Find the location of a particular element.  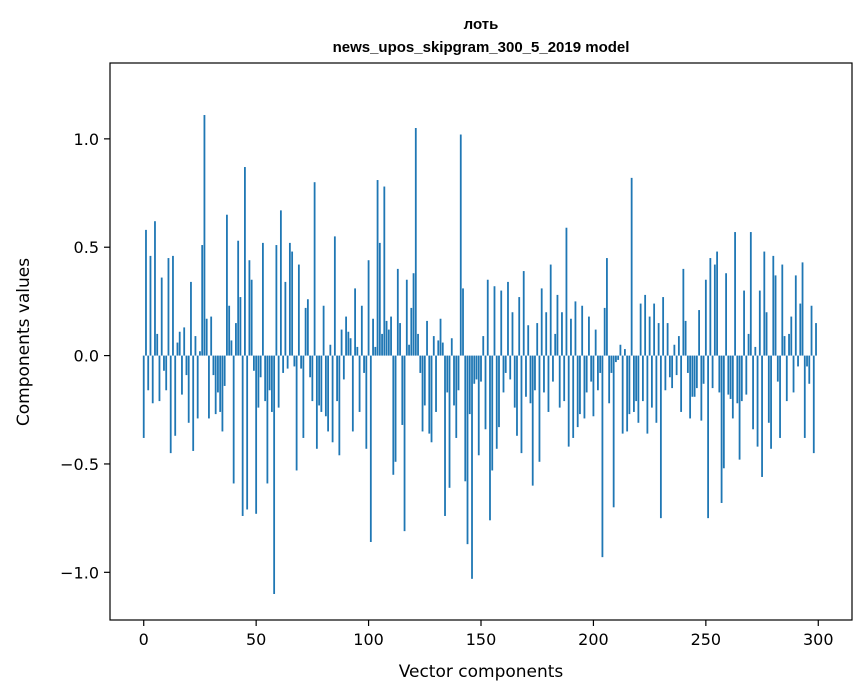

chart-title: лоть is located at coordinates (481, 24).